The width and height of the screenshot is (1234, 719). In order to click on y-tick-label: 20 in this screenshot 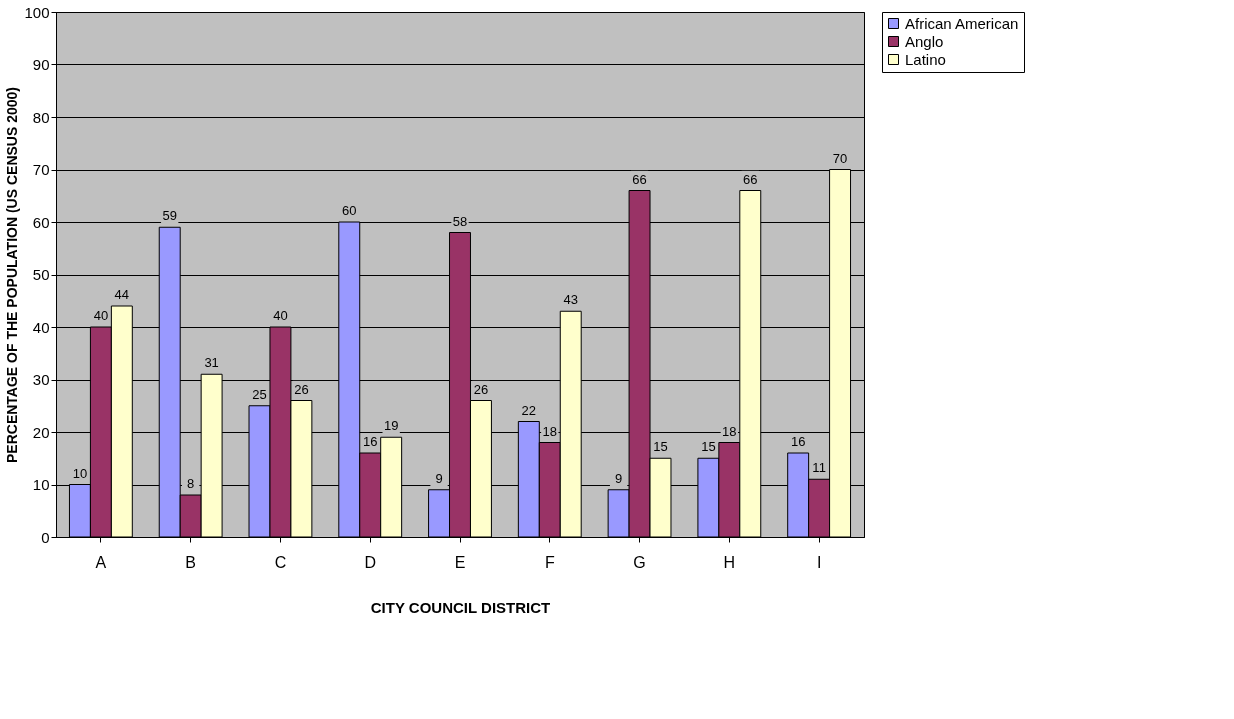, I will do `click(41, 432)`.